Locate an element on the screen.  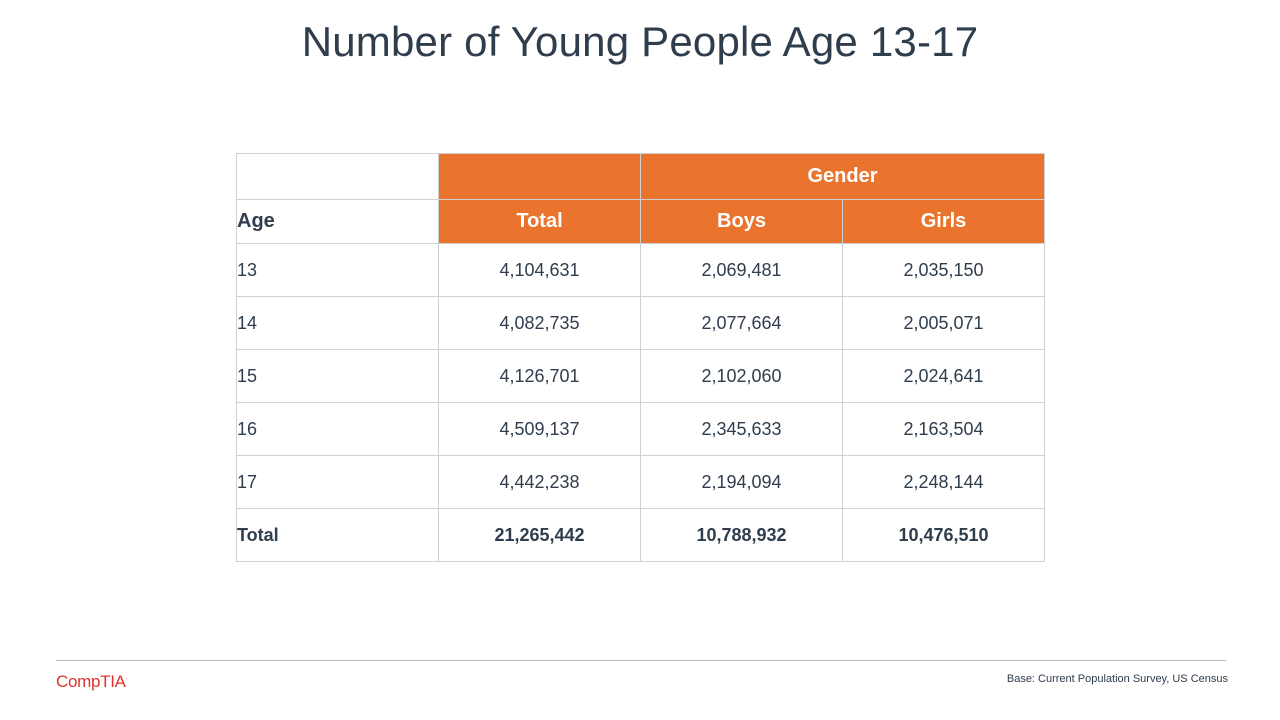
girls-total-cell: 10,476,510 is located at coordinates (943, 535).